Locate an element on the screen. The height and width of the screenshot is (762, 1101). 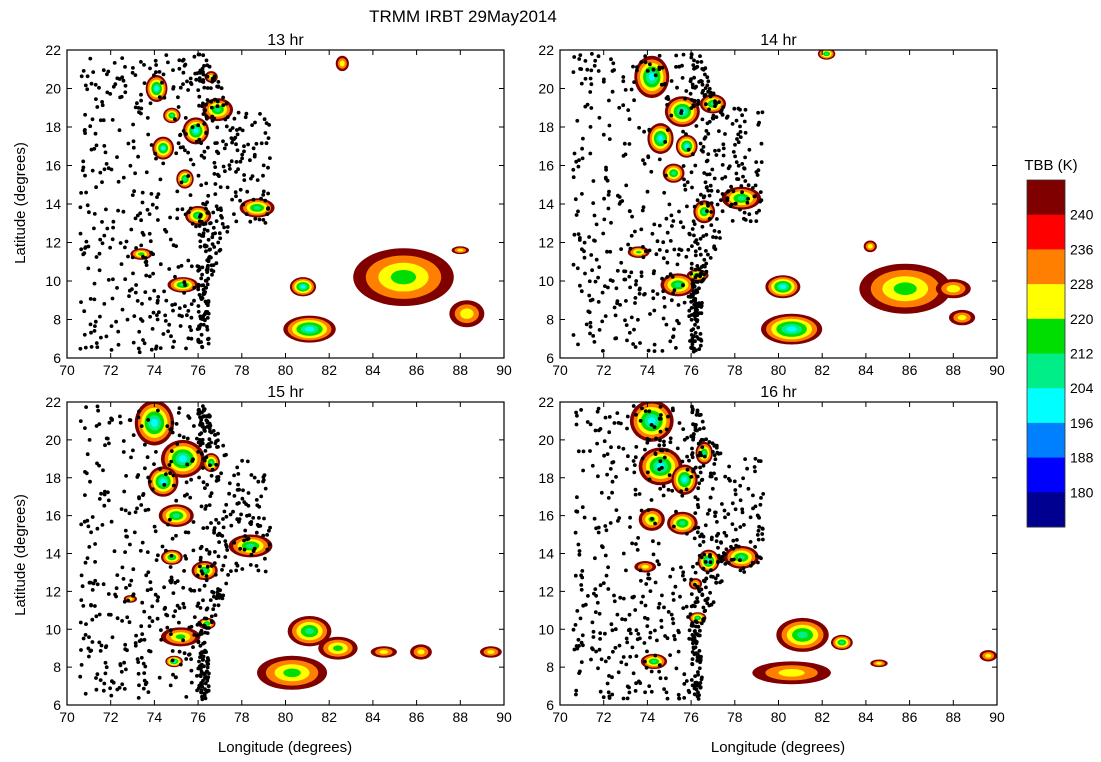
y-tick-label: 20 is located at coordinates (546, 440).